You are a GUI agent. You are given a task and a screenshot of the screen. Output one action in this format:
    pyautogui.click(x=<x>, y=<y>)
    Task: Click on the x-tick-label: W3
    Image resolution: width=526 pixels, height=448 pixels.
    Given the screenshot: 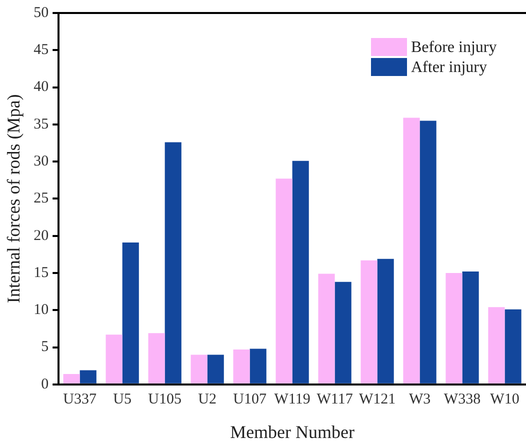 What is the action you would take?
    pyautogui.click(x=419, y=399)
    